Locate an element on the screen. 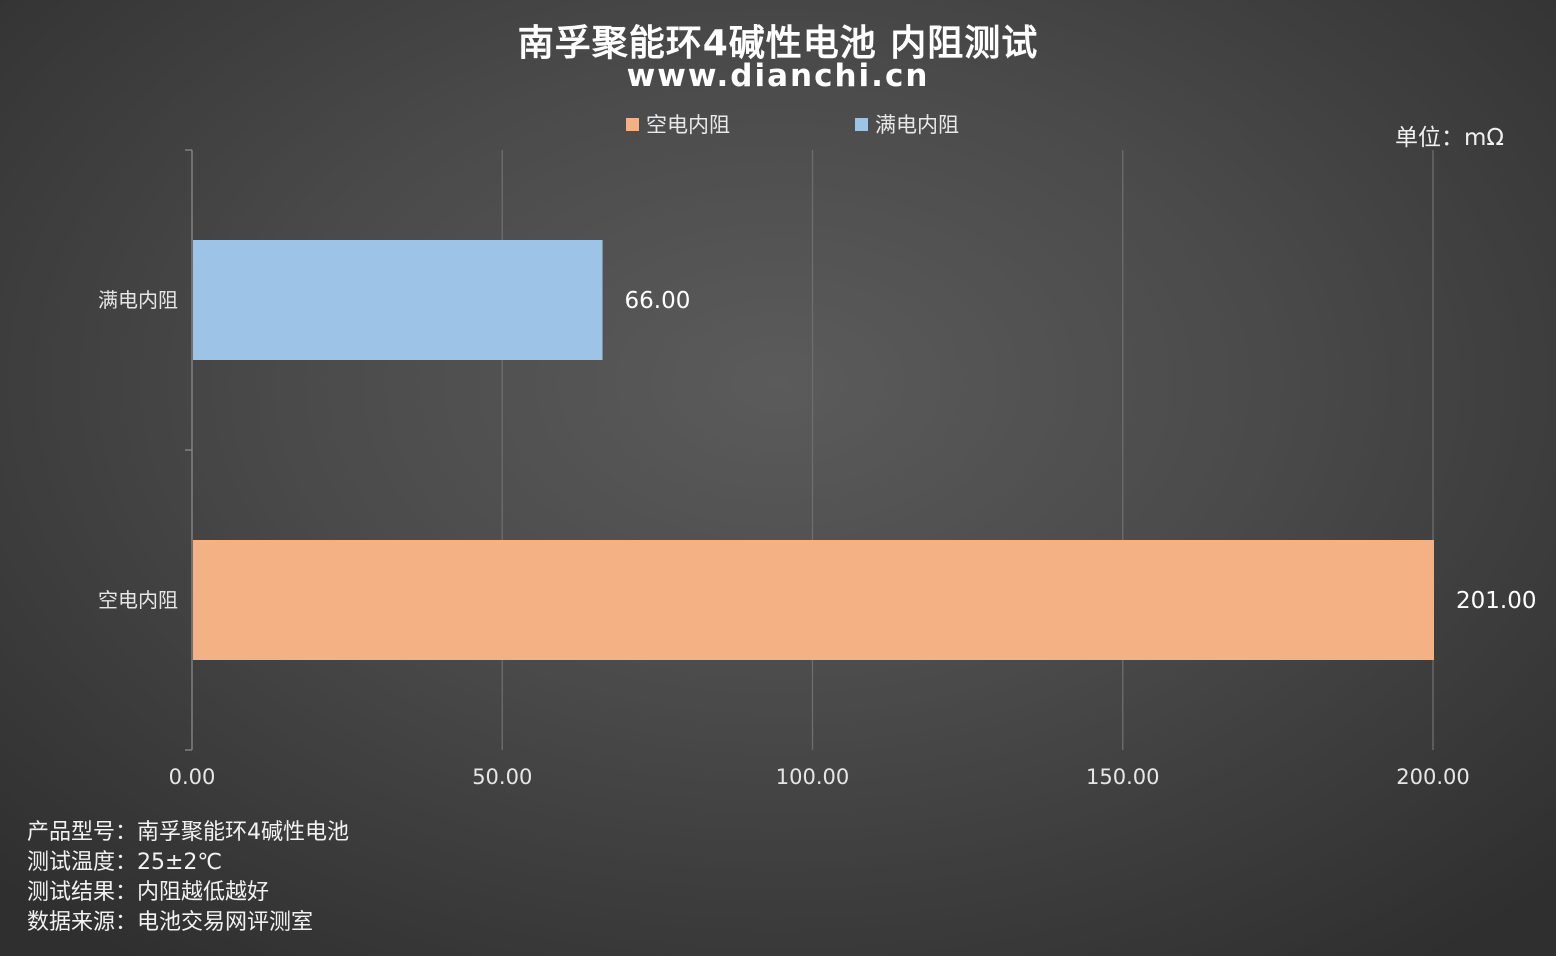 This screenshot has height=956, width=1556. legend-item-full: 满电内阻 is located at coordinates (907, 124).